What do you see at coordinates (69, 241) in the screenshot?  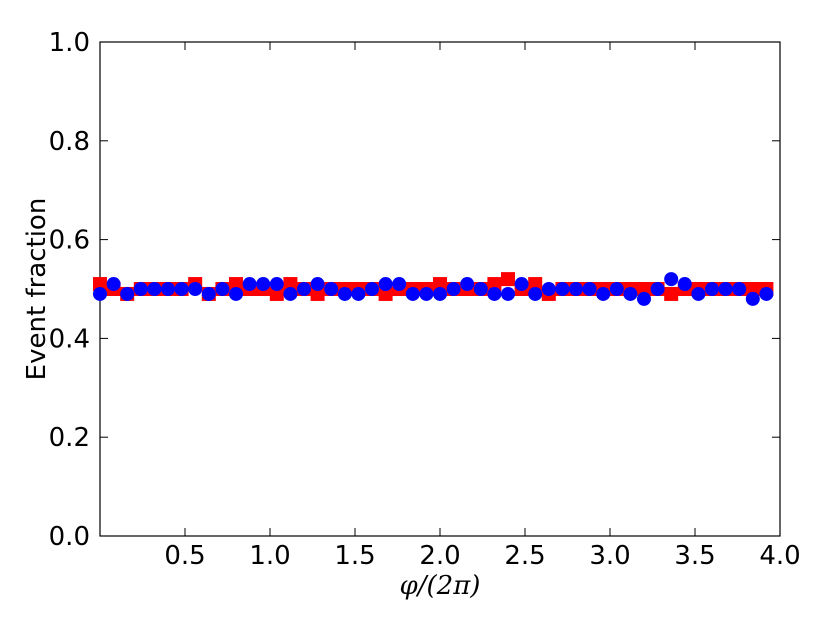 I see `y-tick-label: 0.6` at bounding box center [69, 241].